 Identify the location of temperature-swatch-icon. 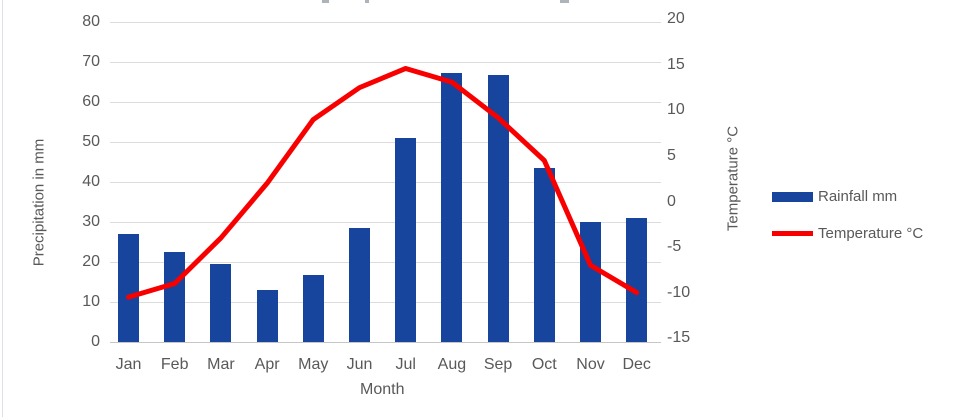
(792, 233).